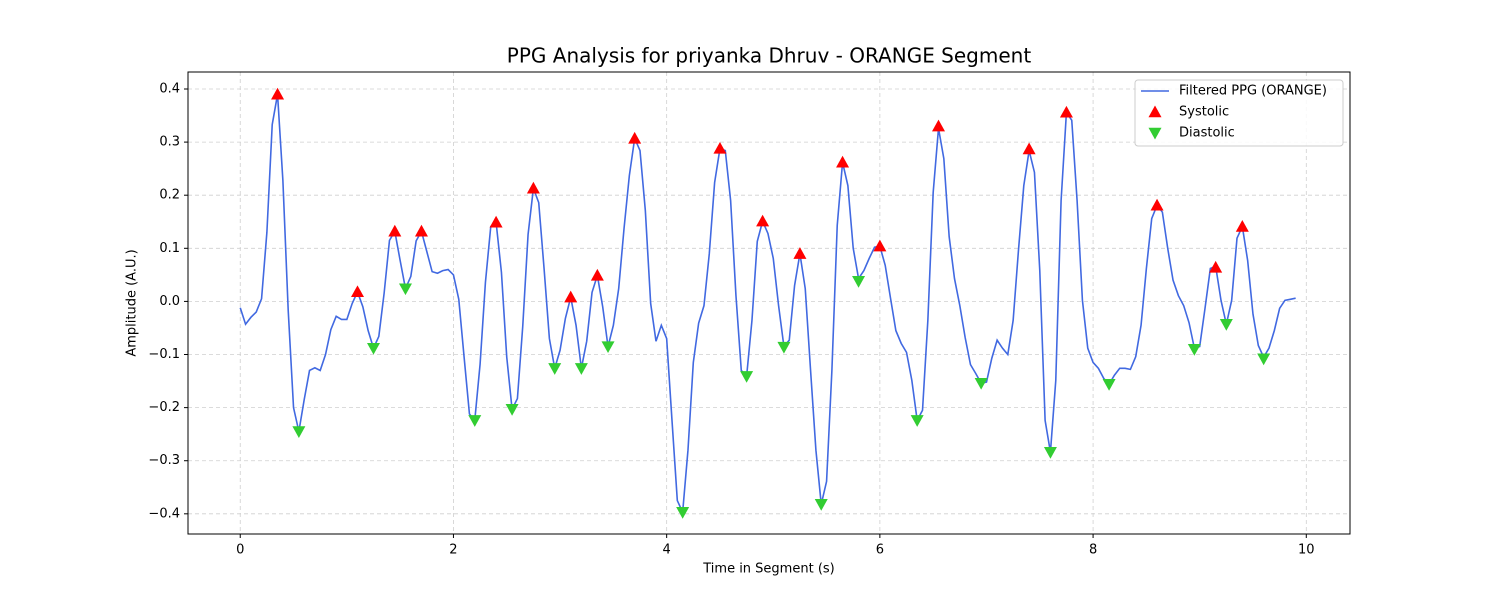 The image size is (1500, 600). I want to click on legend-label: Filtered PPG (ORANGE), so click(1253, 91).